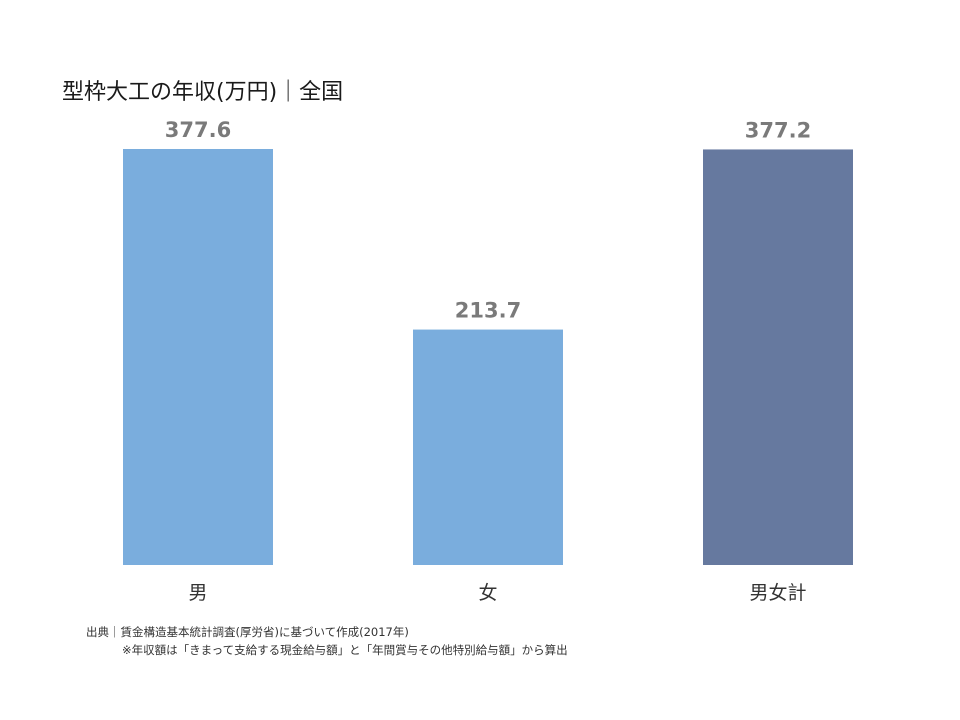 Image resolution: width=960 pixels, height=720 pixels. I want to click on value-label-2: 213.7, so click(488, 311).